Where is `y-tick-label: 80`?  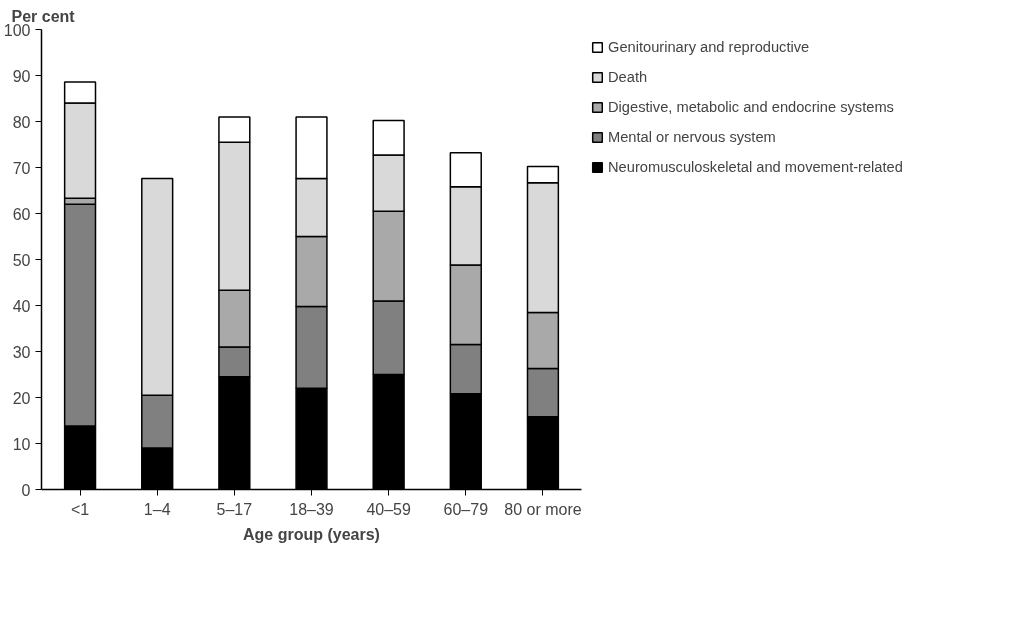 y-tick-label: 80 is located at coordinates (21, 122).